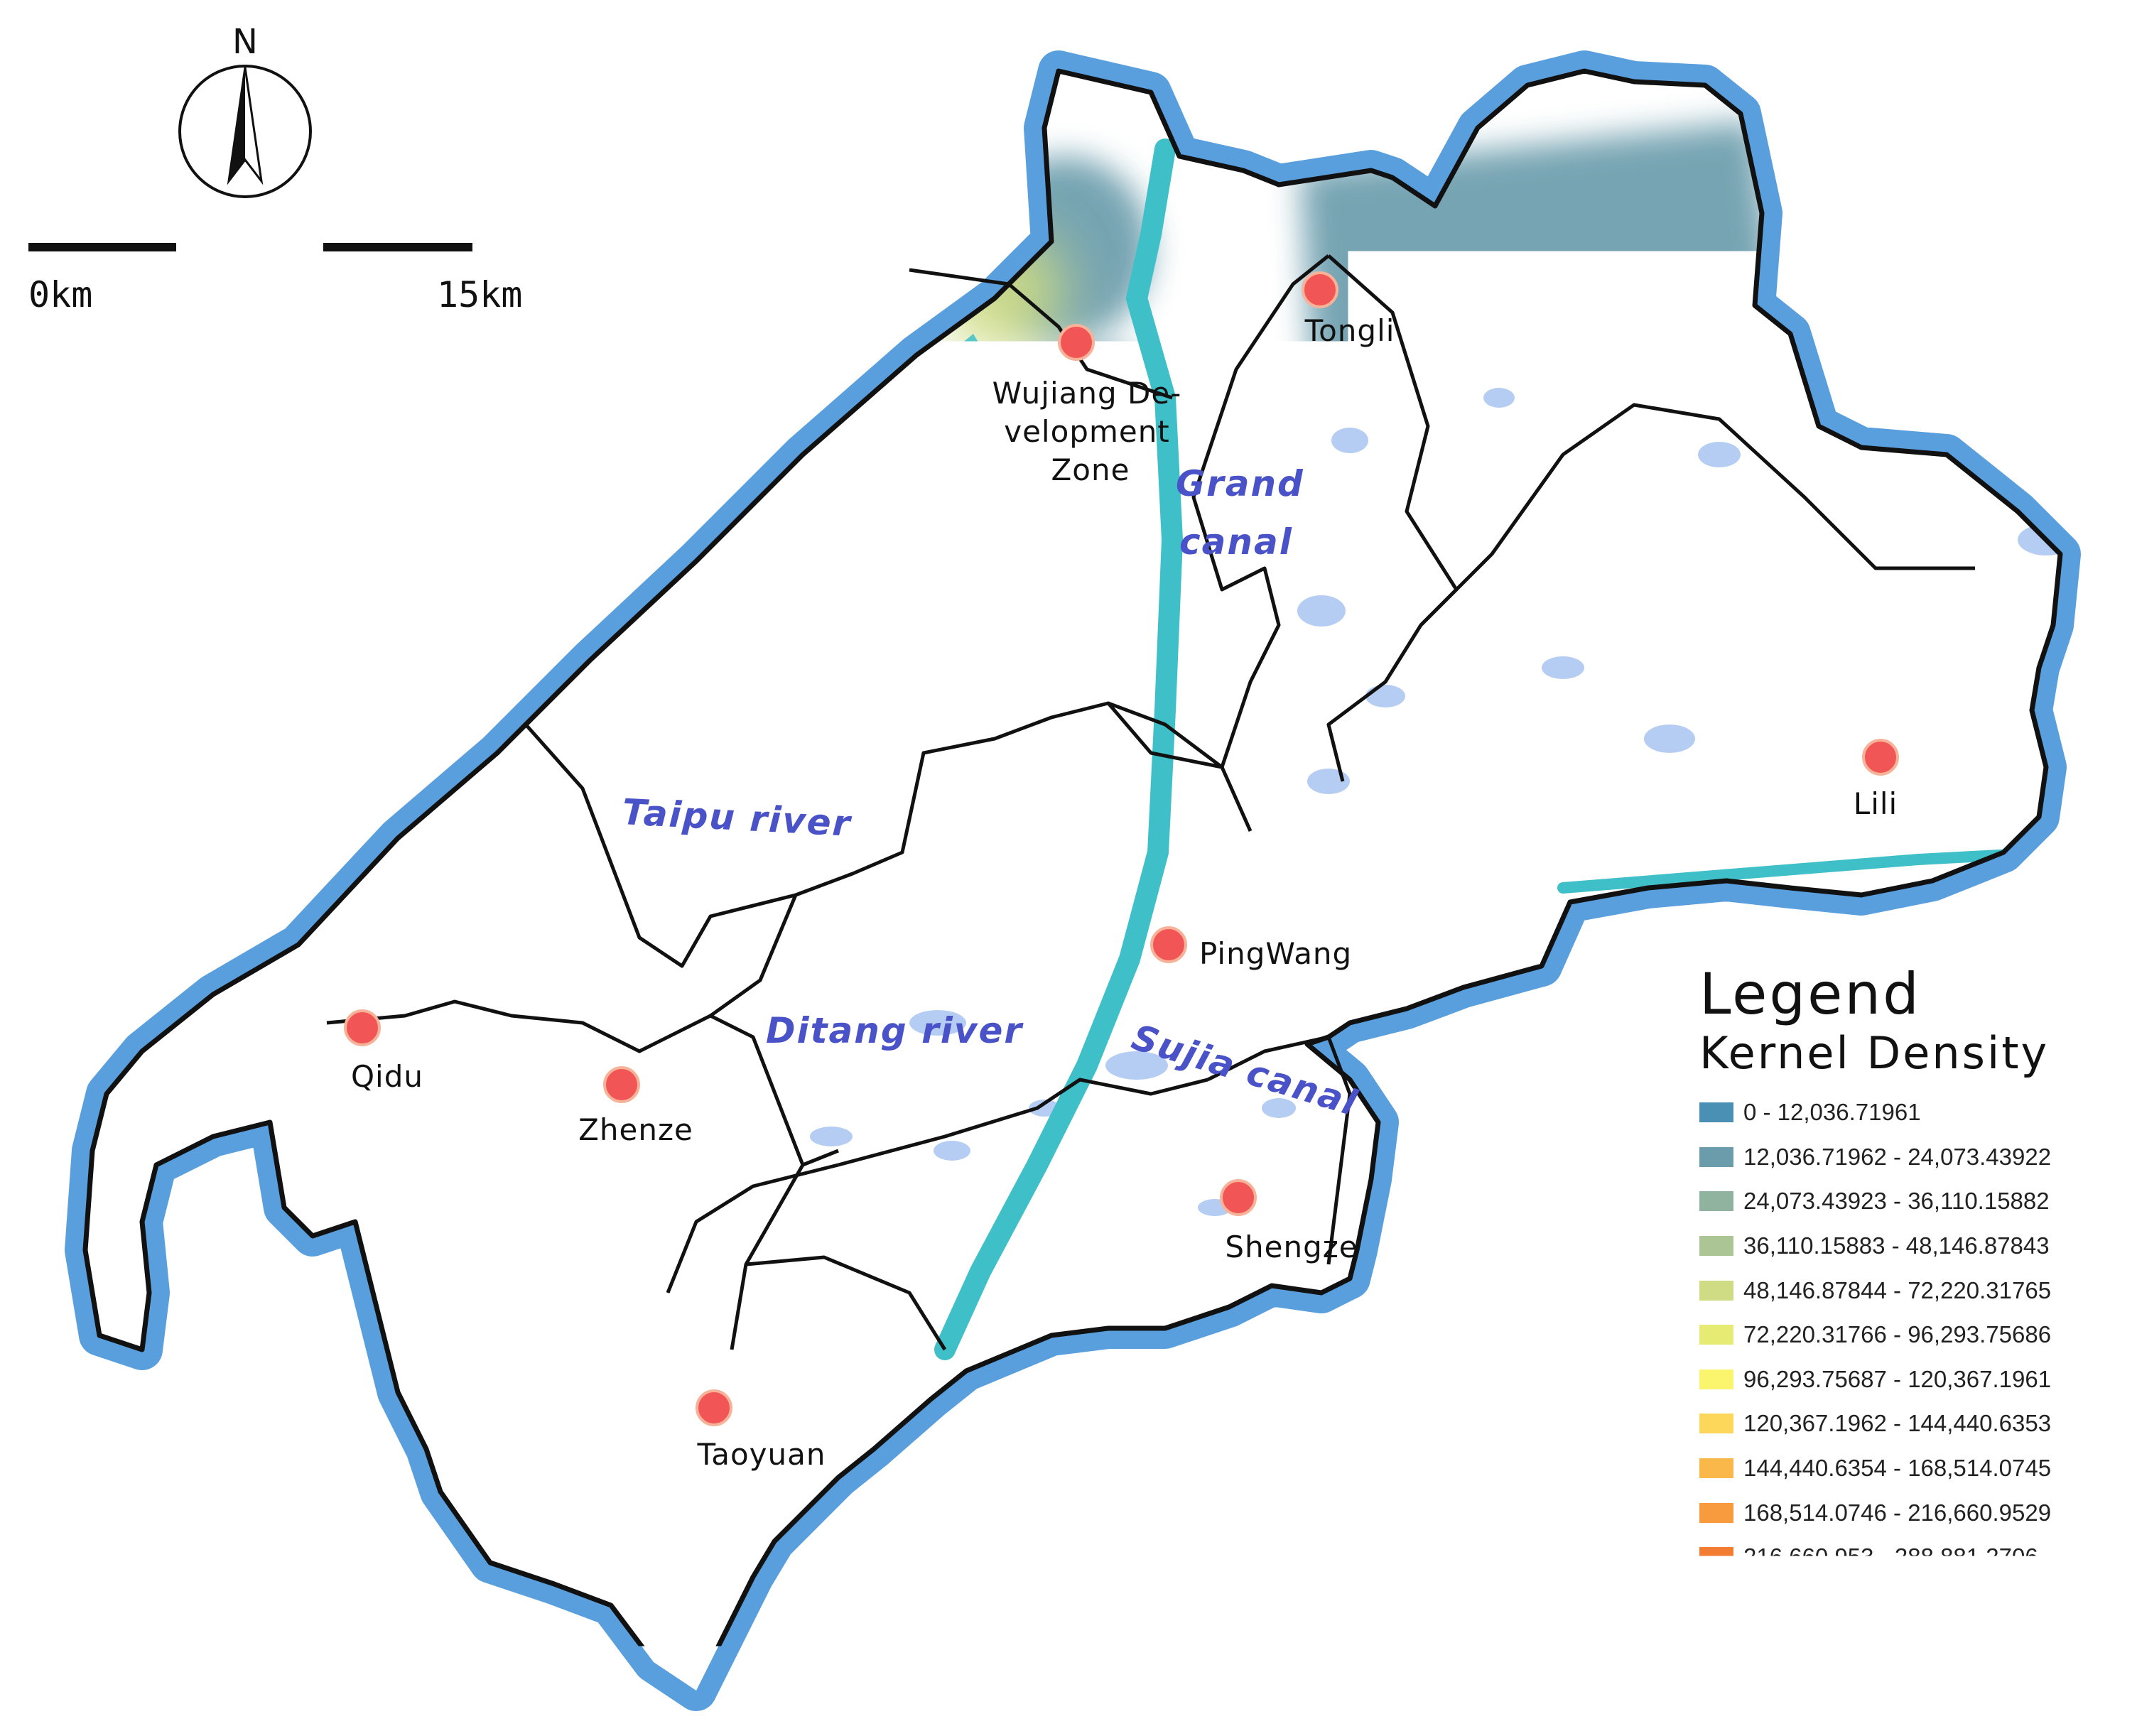  Describe the element at coordinates (714, 1408) in the screenshot. I see `town-marker-taoyuan` at that location.